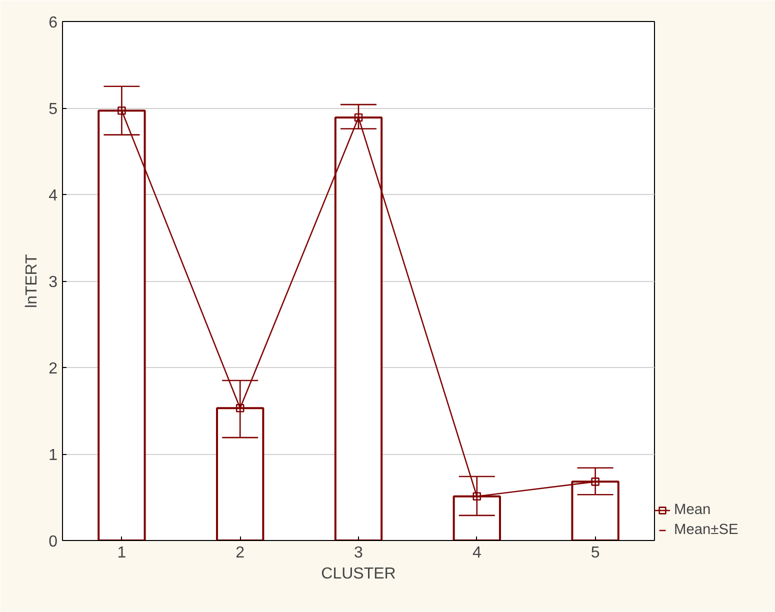 This screenshot has height=612, width=775. I want to click on x-tick-label: 2, so click(240, 553).